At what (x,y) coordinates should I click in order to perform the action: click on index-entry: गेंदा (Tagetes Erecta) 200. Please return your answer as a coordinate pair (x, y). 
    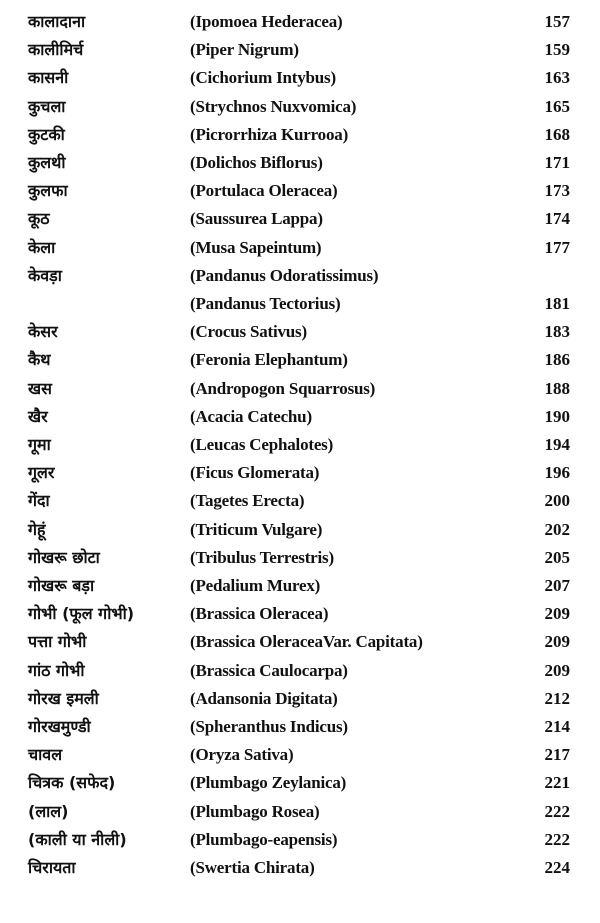
    Looking at the image, I should click on (300, 501).